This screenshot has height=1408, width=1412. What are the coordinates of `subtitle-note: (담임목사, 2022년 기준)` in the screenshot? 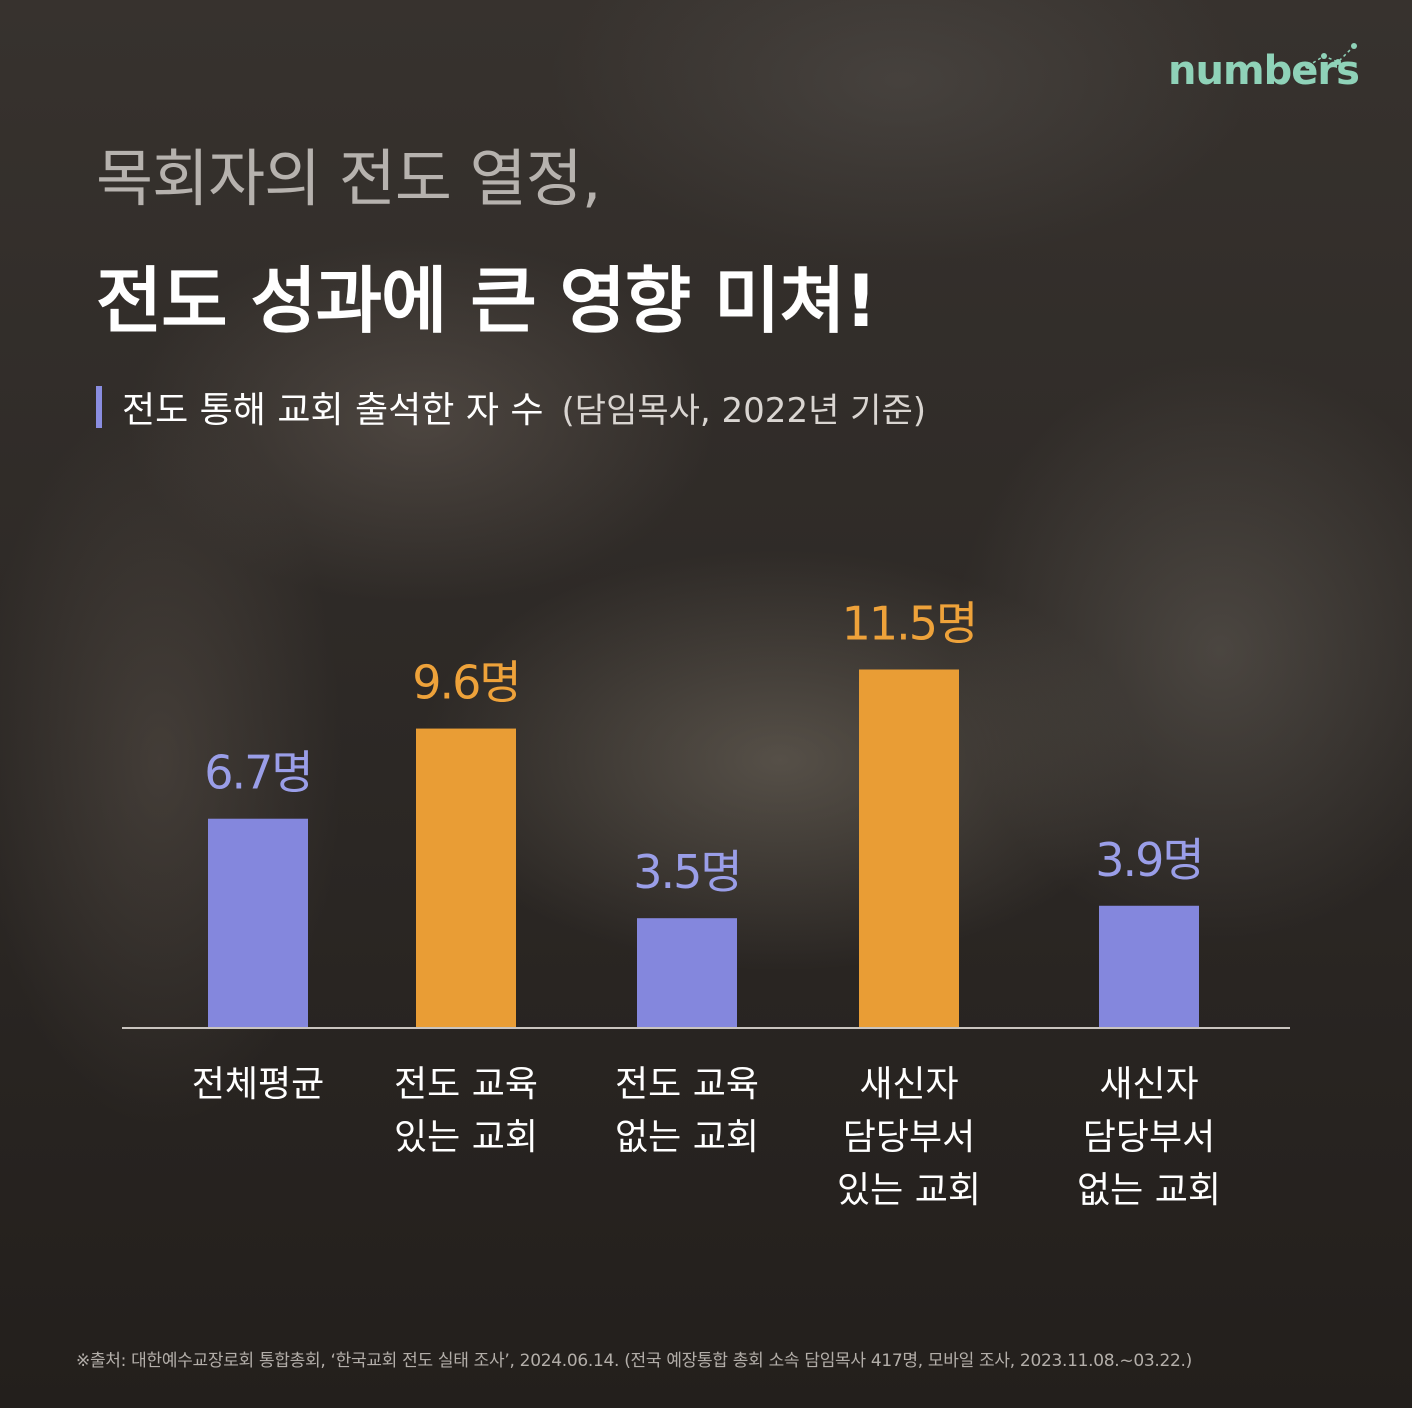 It's located at (743, 410).